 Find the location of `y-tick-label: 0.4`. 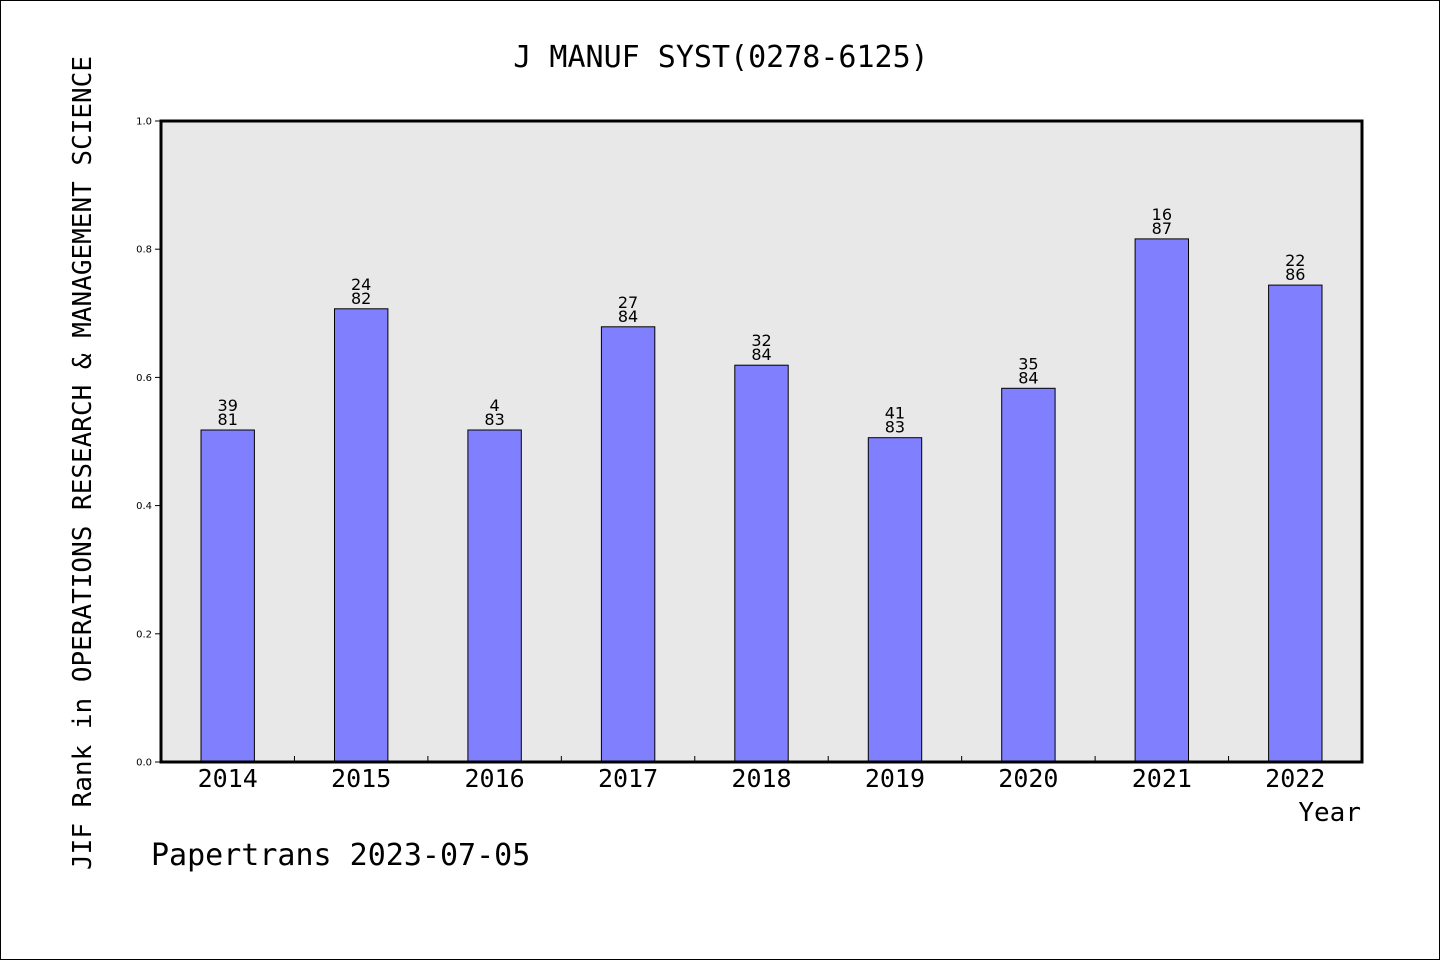

y-tick-label: 0.4 is located at coordinates (144, 506).